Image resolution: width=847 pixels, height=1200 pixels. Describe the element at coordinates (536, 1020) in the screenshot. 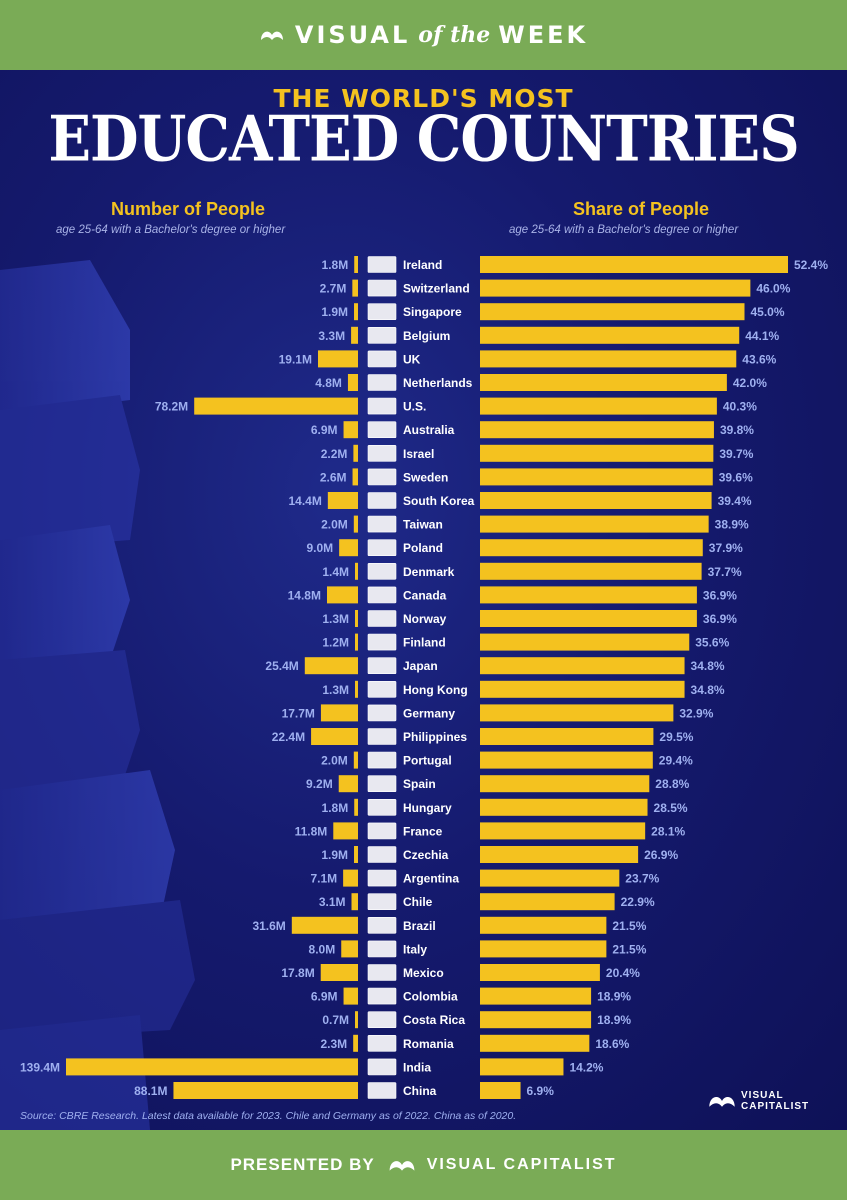

I see `bar-share-costa-rica` at that location.